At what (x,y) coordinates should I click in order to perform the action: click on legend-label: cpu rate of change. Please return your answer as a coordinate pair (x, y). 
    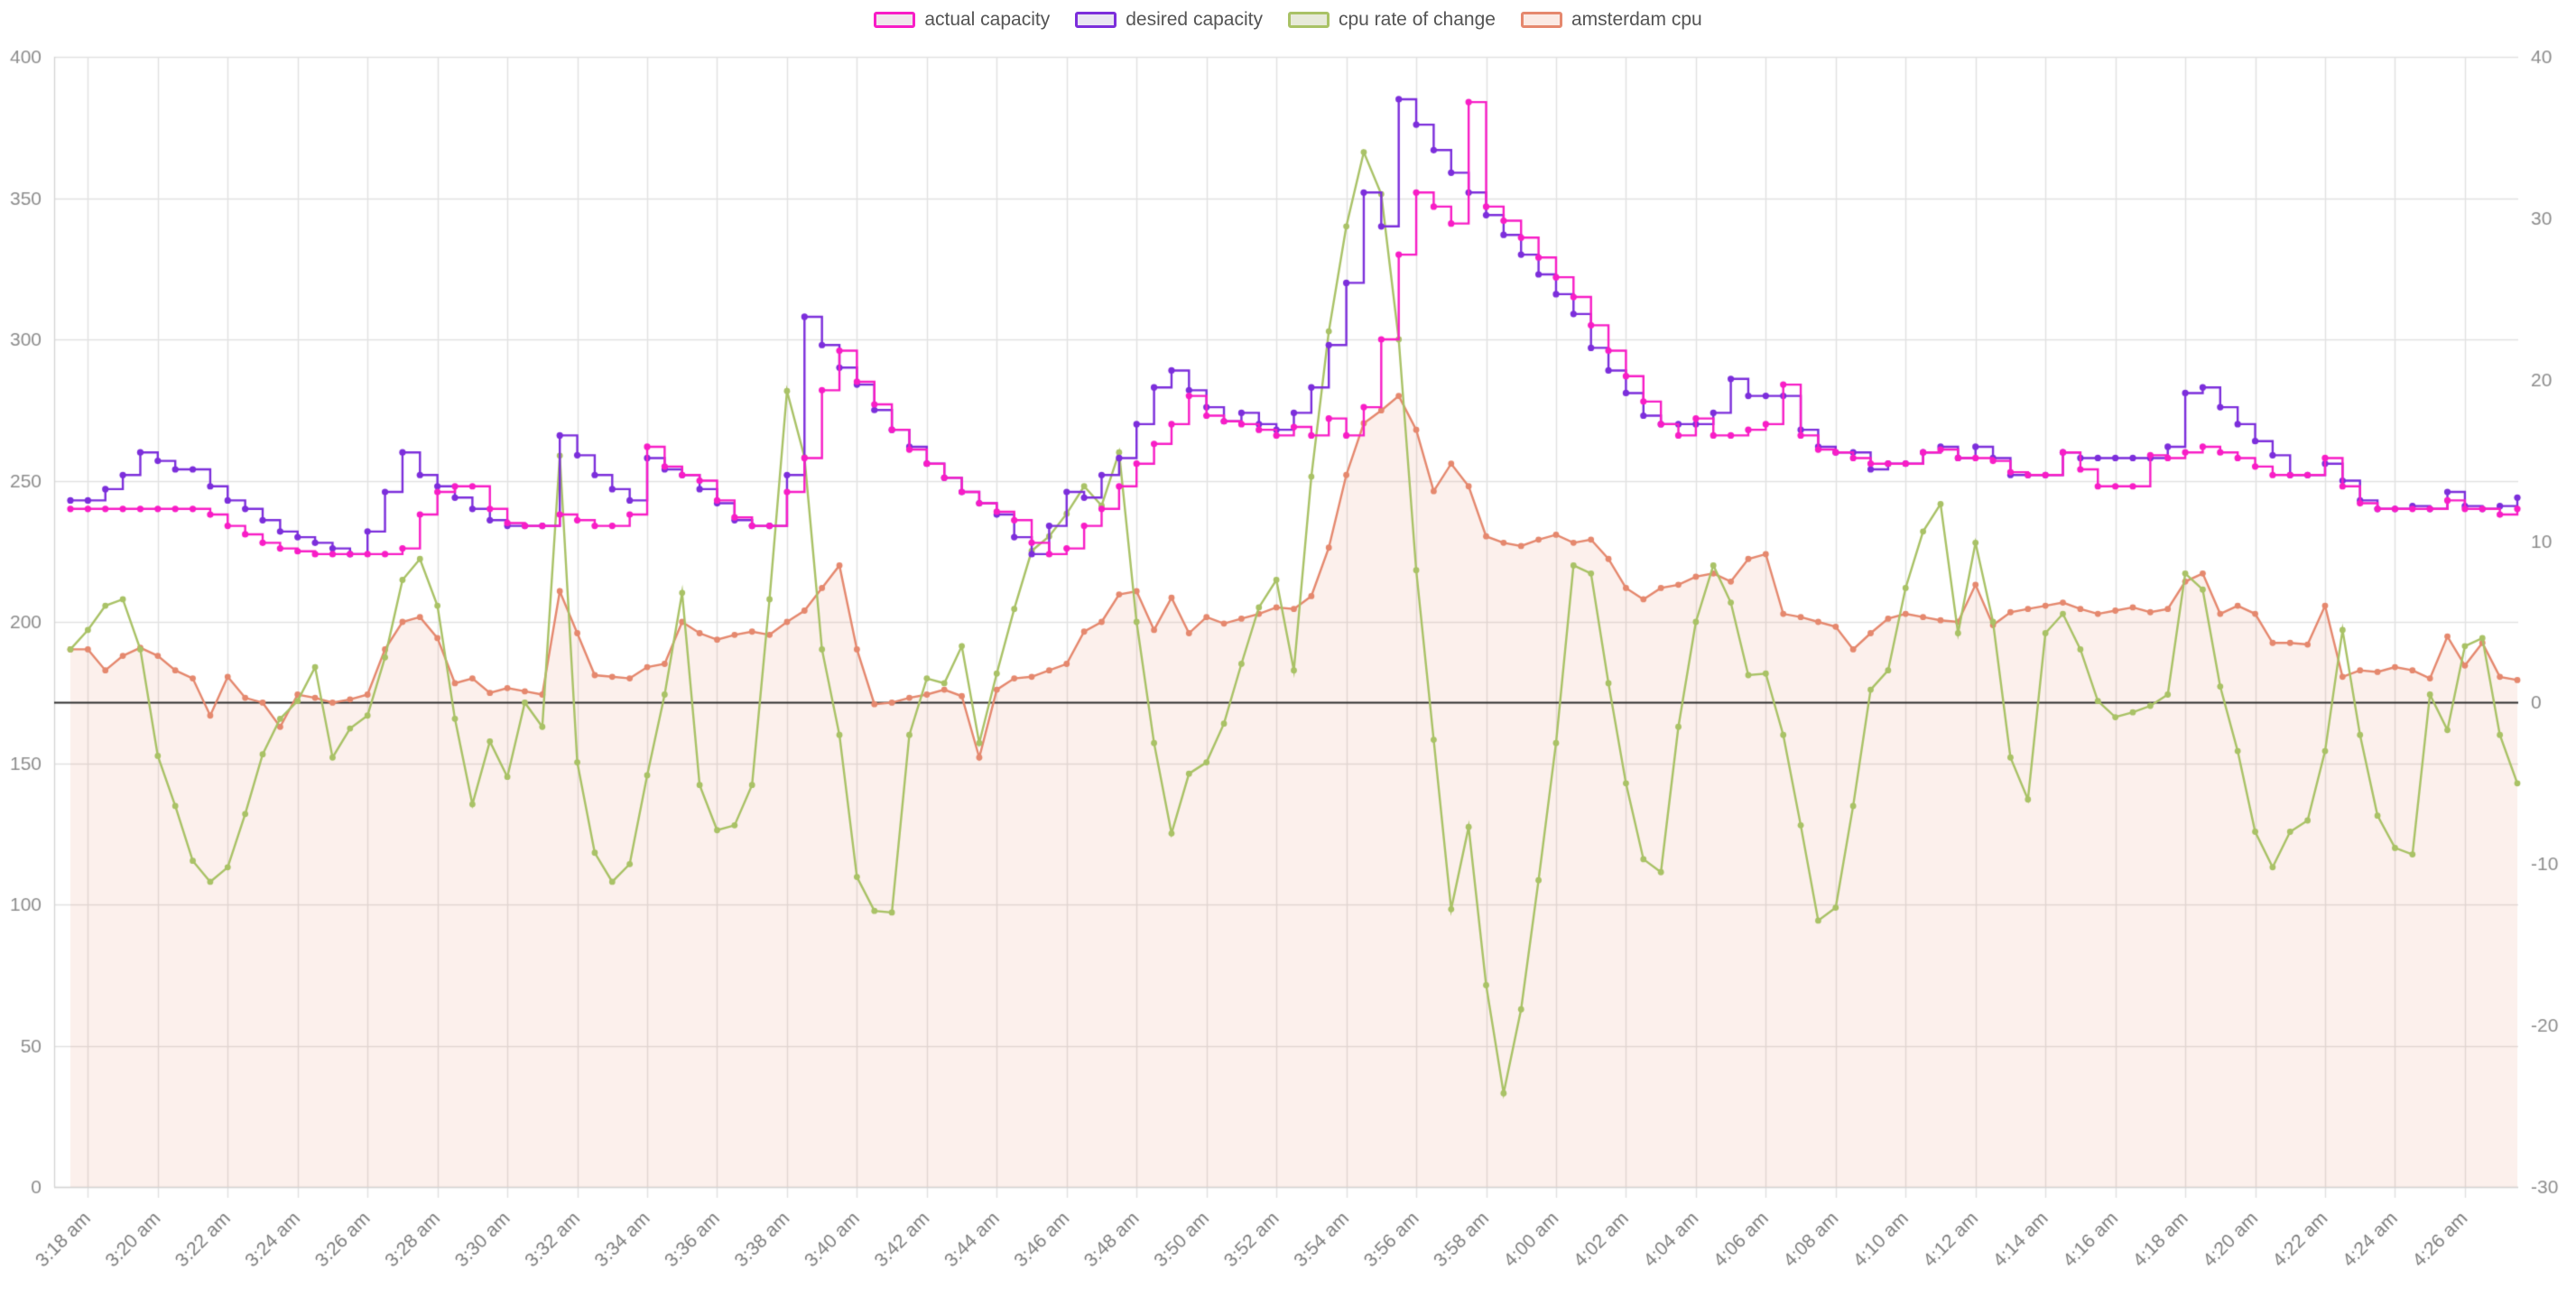
    Looking at the image, I should click on (1417, 19).